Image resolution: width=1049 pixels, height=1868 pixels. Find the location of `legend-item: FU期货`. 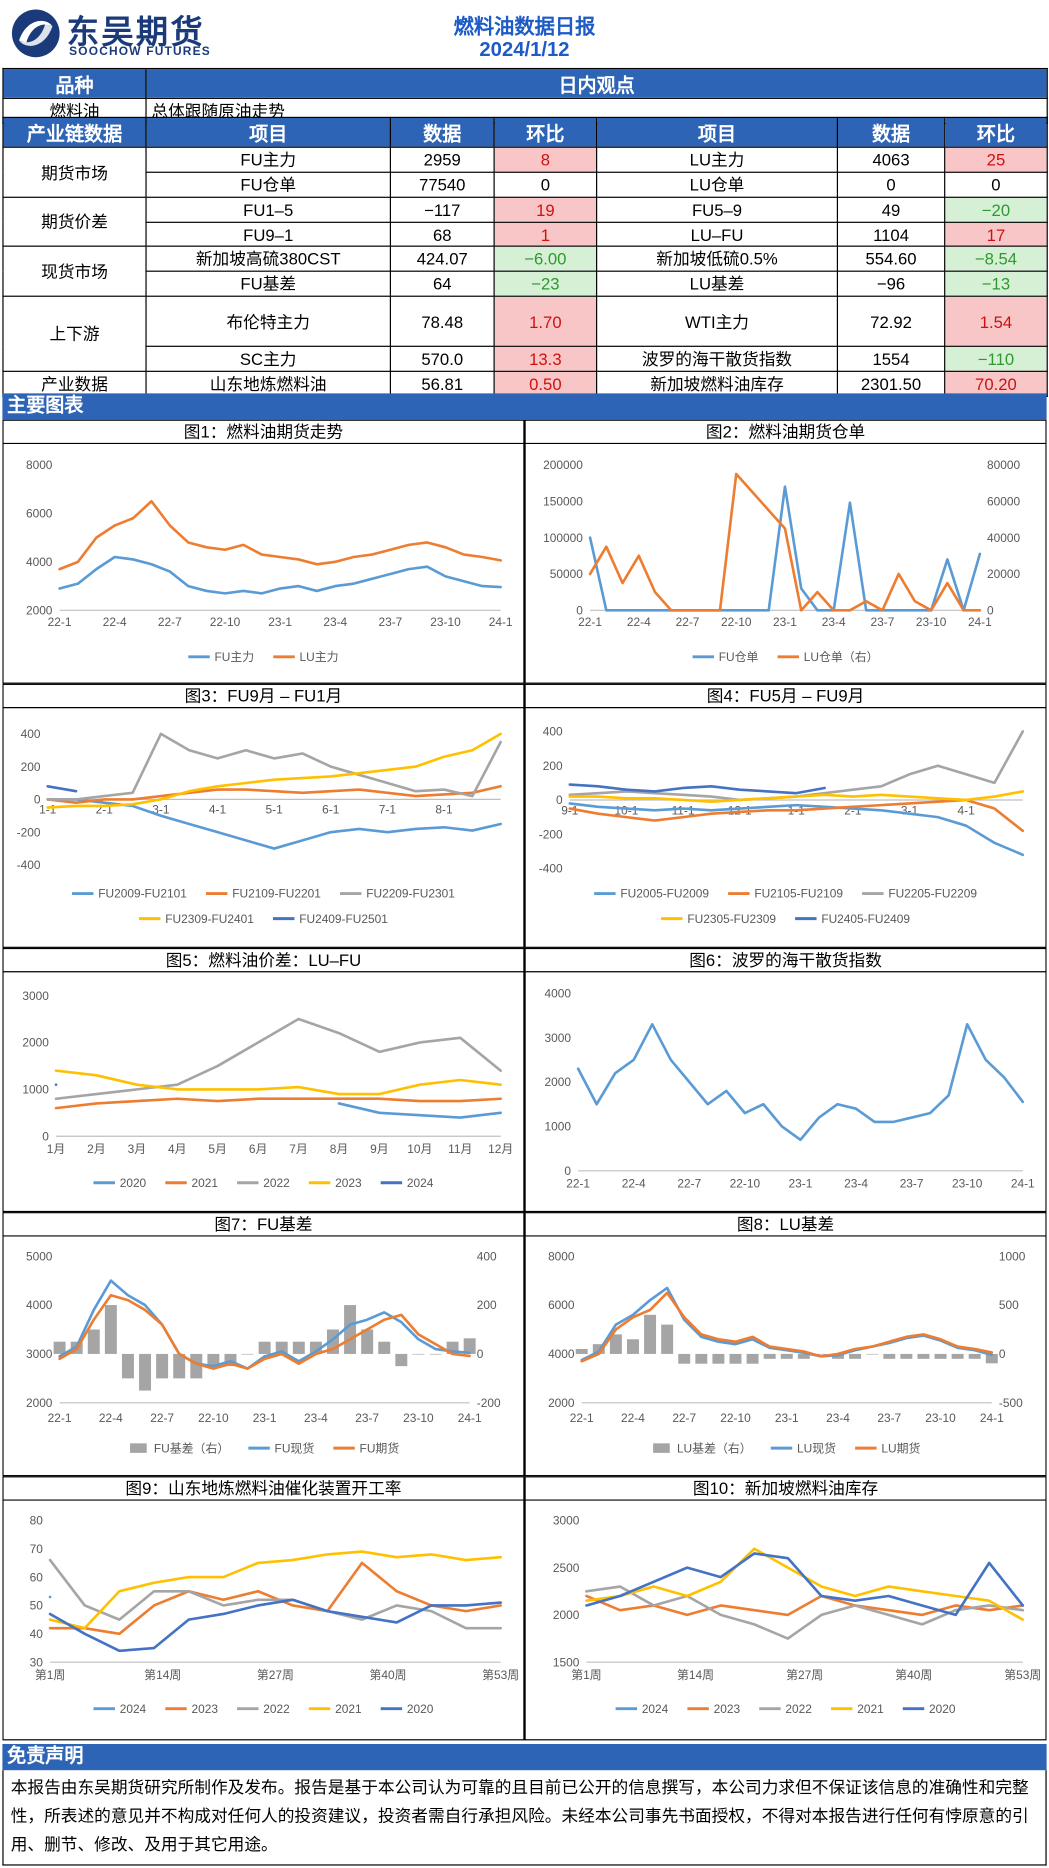

legend-item: FU期货 is located at coordinates (366, 1448).